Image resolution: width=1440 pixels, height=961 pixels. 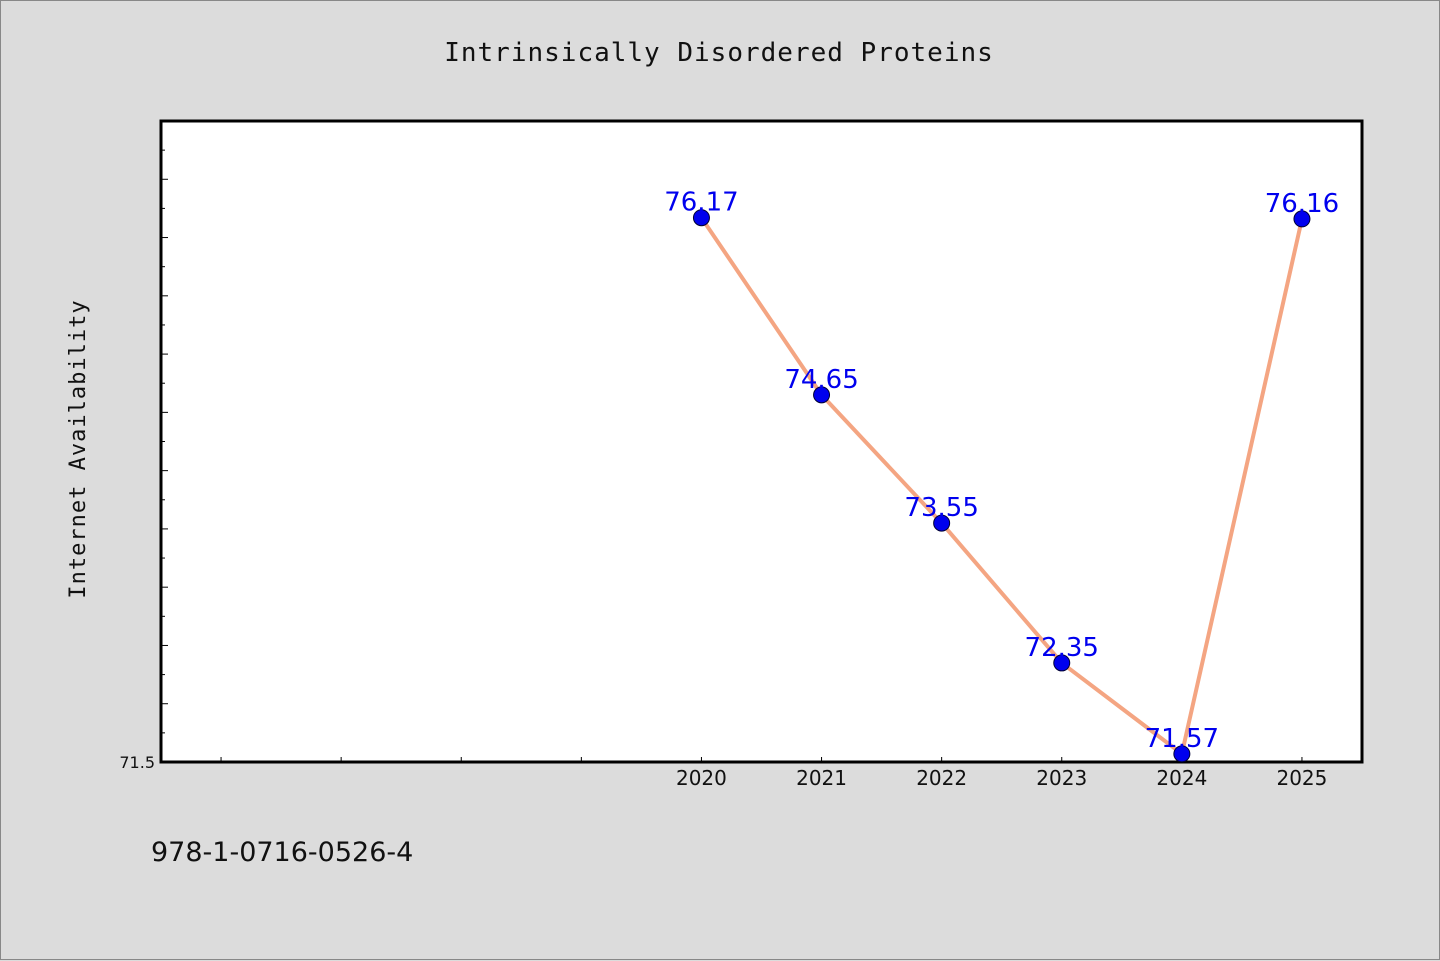 What do you see at coordinates (1181, 778) in the screenshot?
I see `x-tick-label: 2024` at bounding box center [1181, 778].